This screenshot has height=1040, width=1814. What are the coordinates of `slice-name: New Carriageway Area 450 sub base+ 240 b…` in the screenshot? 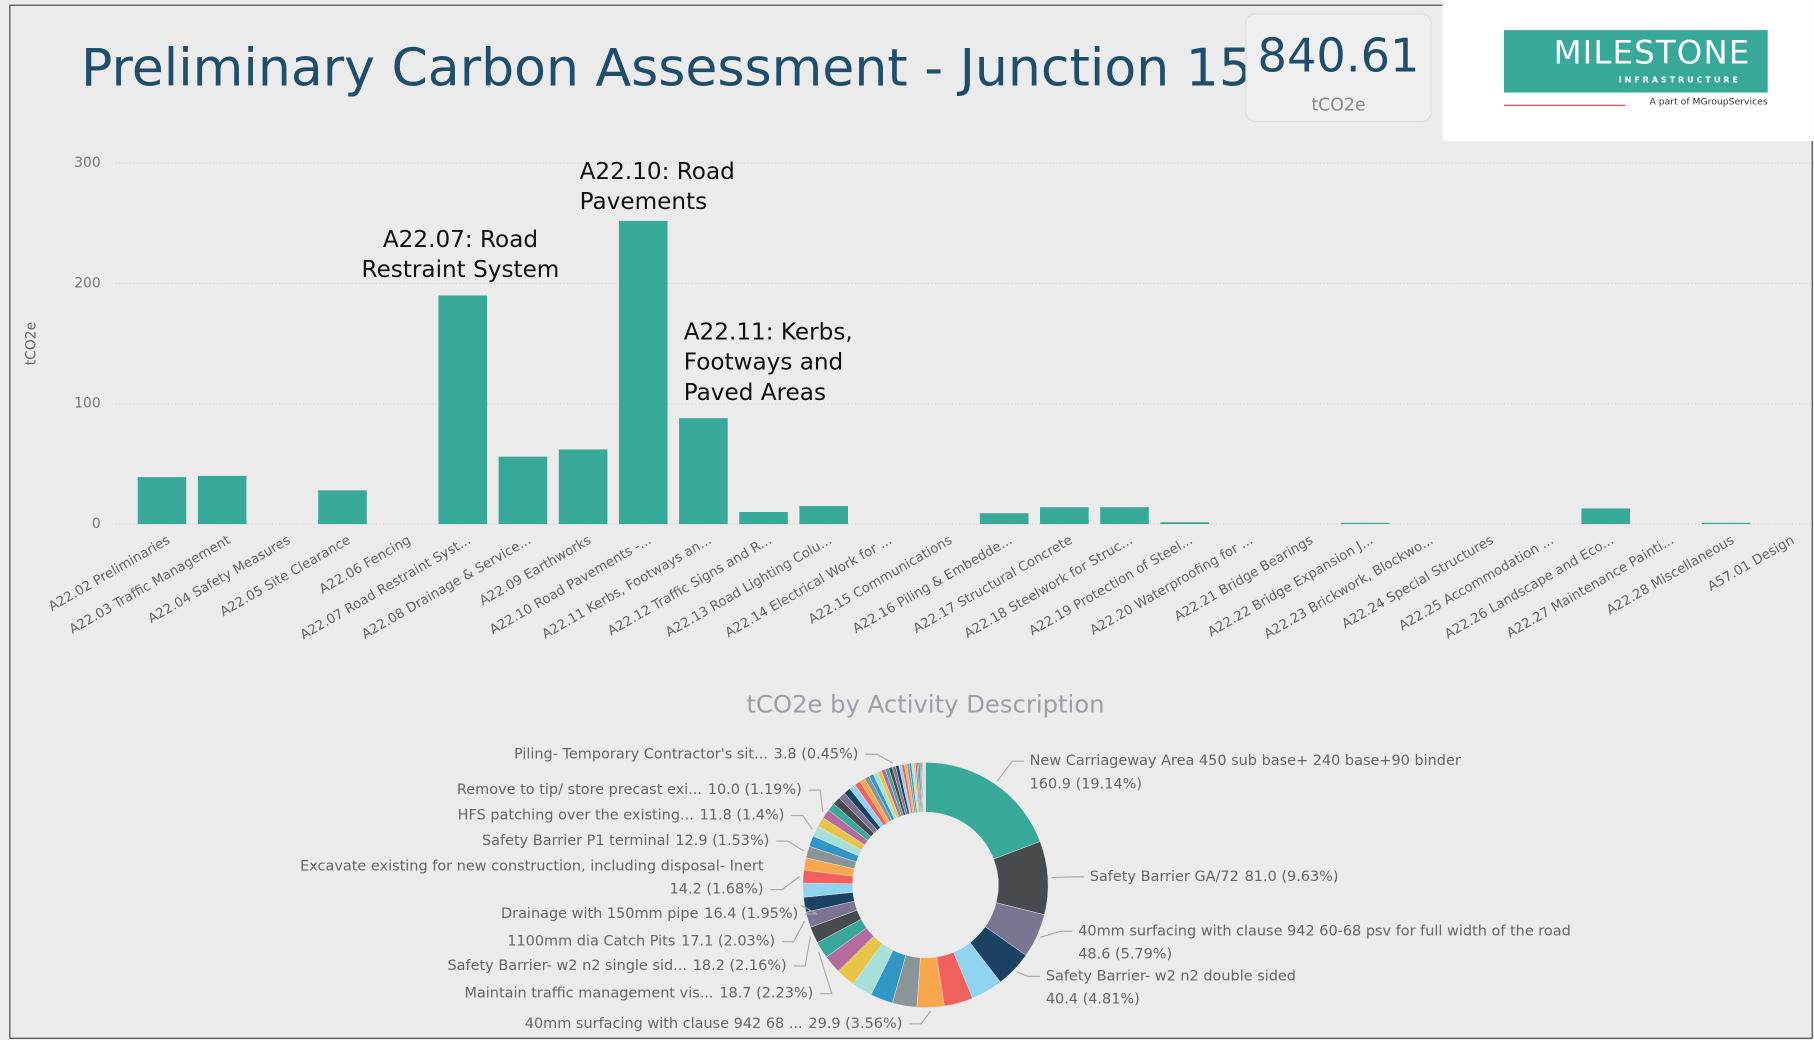 It's located at (1245, 761).